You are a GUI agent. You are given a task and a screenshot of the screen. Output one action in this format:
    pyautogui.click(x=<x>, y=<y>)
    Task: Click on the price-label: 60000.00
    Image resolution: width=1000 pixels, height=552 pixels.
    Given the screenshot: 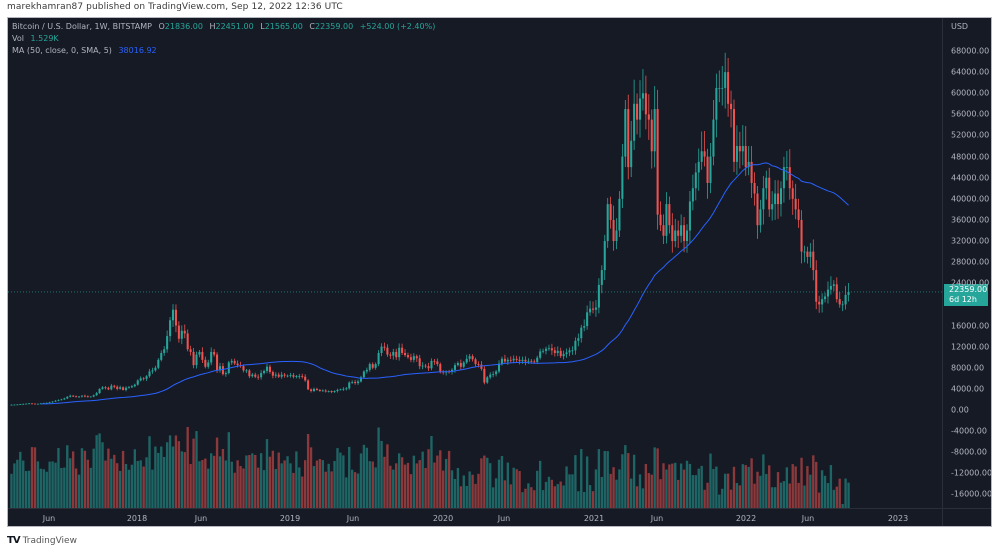 What is the action you would take?
    pyautogui.click(x=970, y=93)
    